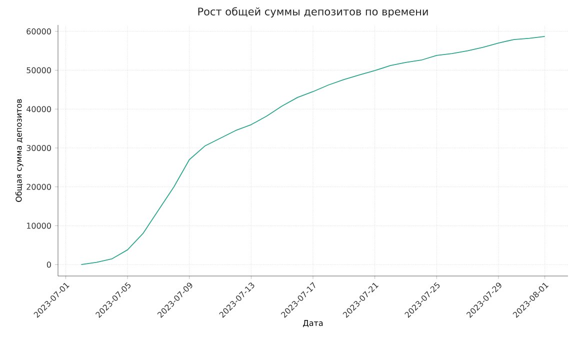  Describe the element at coordinates (313, 12) in the screenshot. I see `chart-title: Рост общей суммы депозитов по времени` at that location.